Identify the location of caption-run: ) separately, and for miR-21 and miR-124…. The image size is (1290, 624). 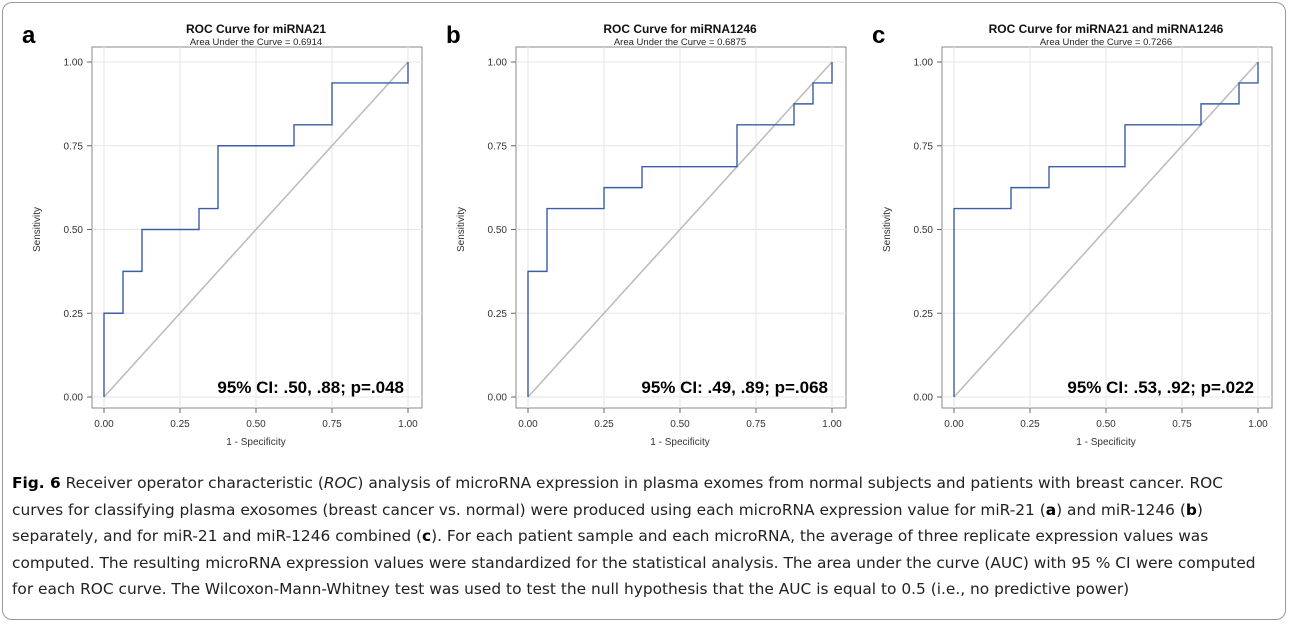
(607, 523).